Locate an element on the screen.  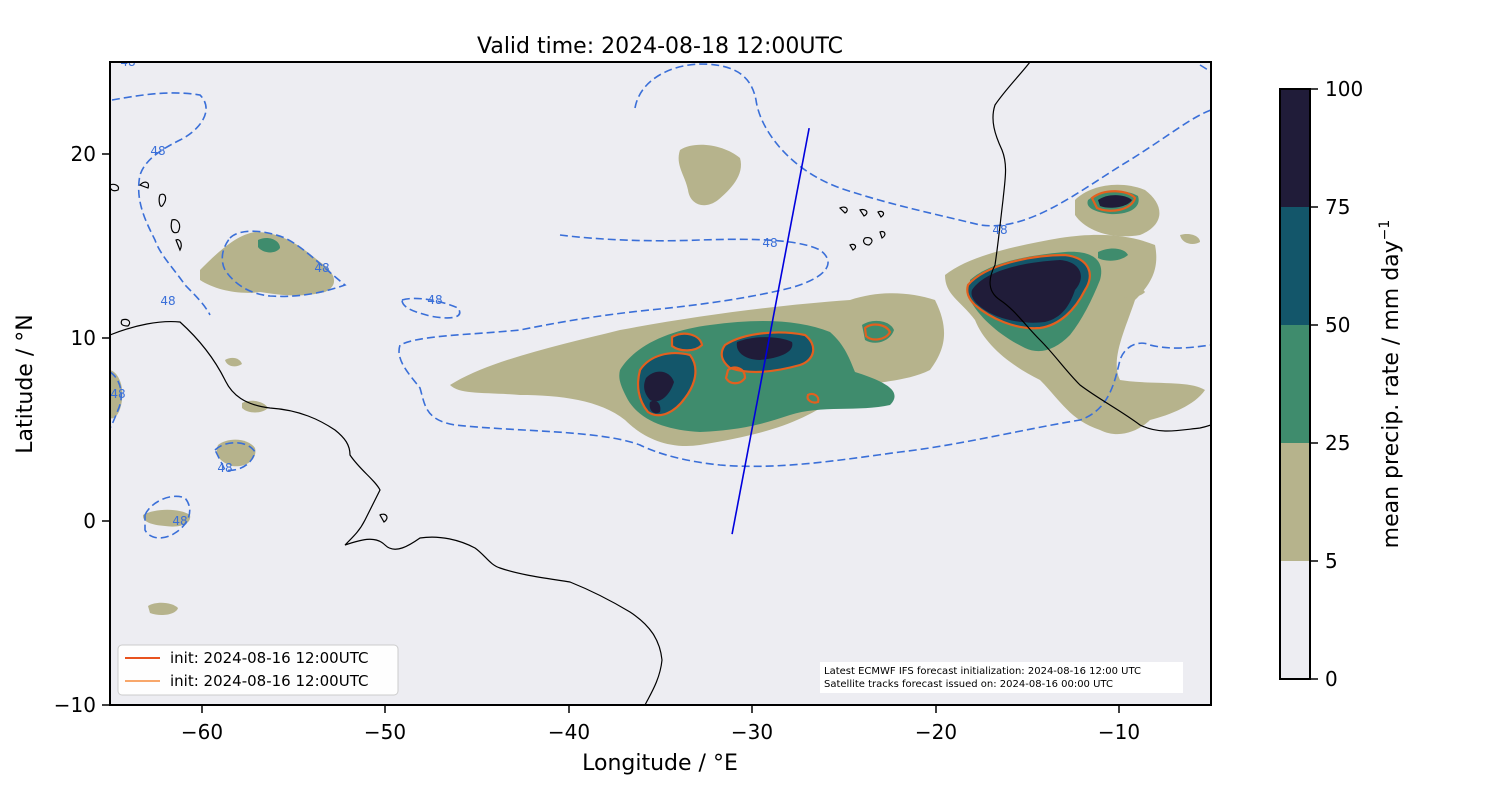
y-tick-label: 20 is located at coordinates (83, 154).